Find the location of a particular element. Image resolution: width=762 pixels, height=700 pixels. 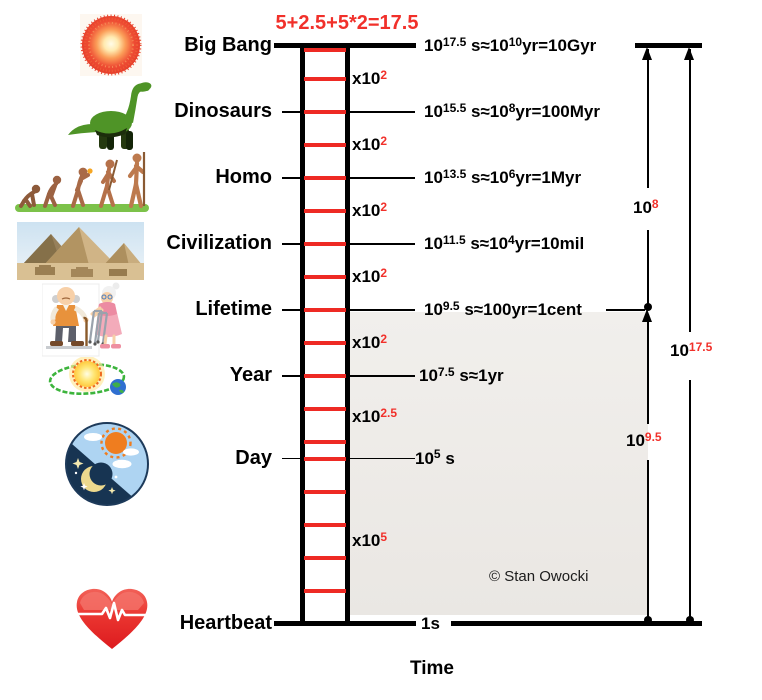

span-exponent: 17.5 is located at coordinates (700, 346).